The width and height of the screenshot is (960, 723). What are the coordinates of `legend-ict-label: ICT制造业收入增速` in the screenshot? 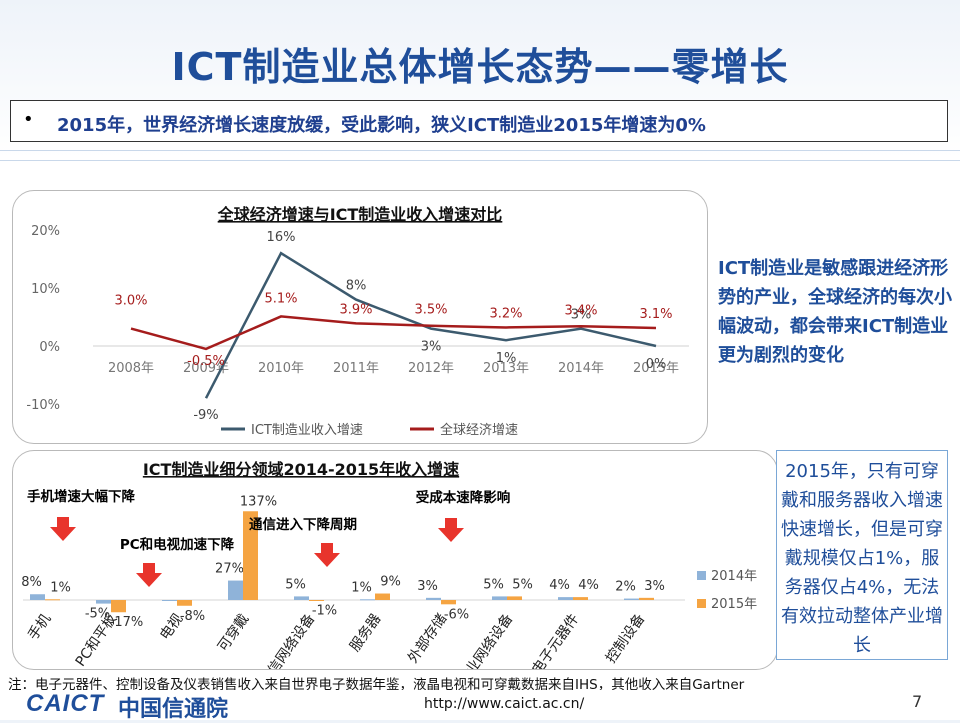 It's located at (307, 430).